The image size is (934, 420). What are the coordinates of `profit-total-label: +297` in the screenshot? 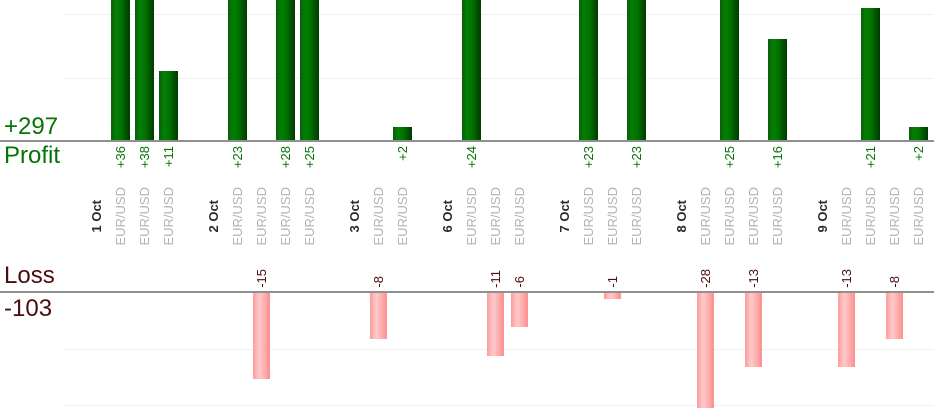 It's located at (31, 126).